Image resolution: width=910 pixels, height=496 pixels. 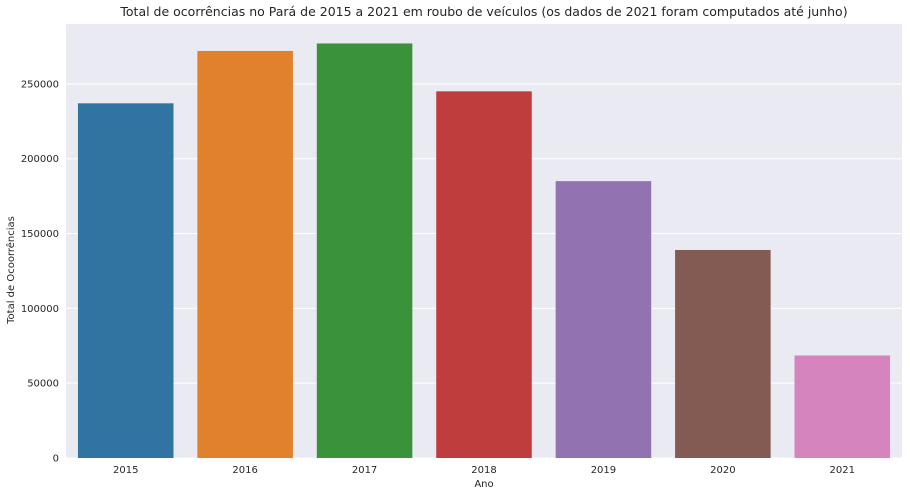 What do you see at coordinates (364, 470) in the screenshot?
I see `x-tick-label: 2017` at bounding box center [364, 470].